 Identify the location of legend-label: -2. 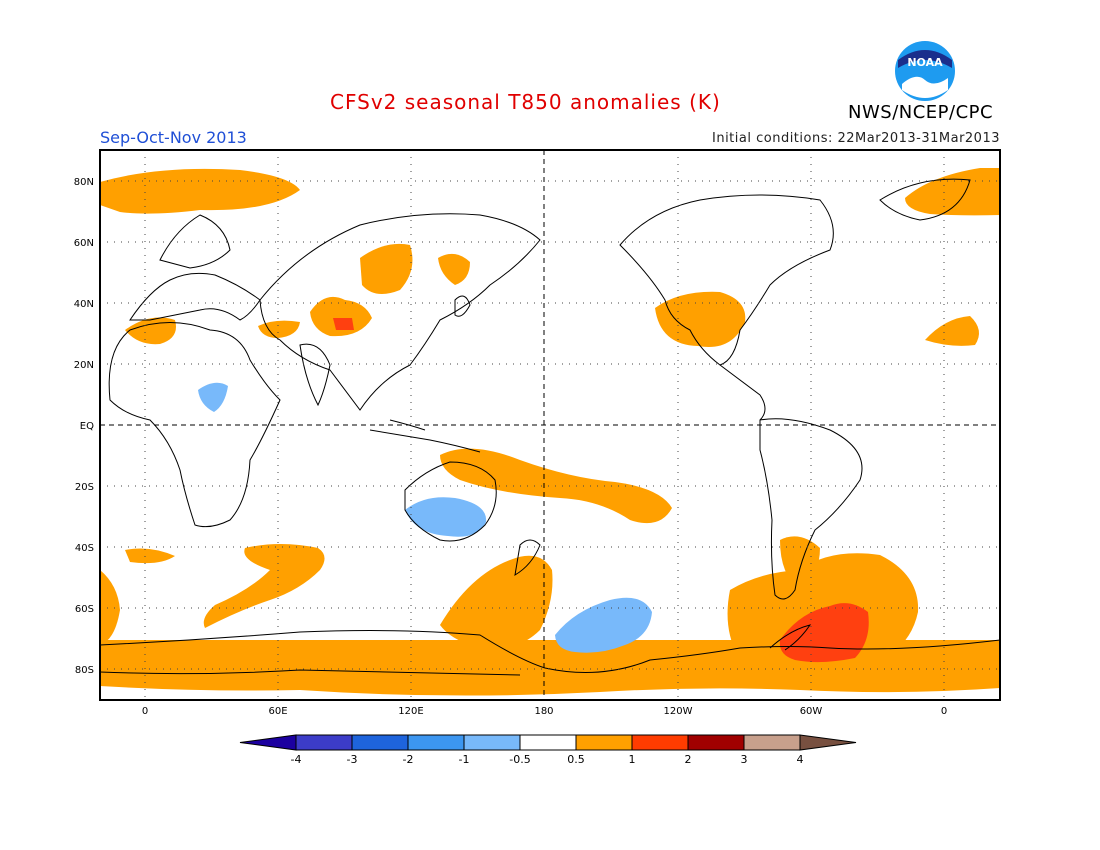
(408, 759).